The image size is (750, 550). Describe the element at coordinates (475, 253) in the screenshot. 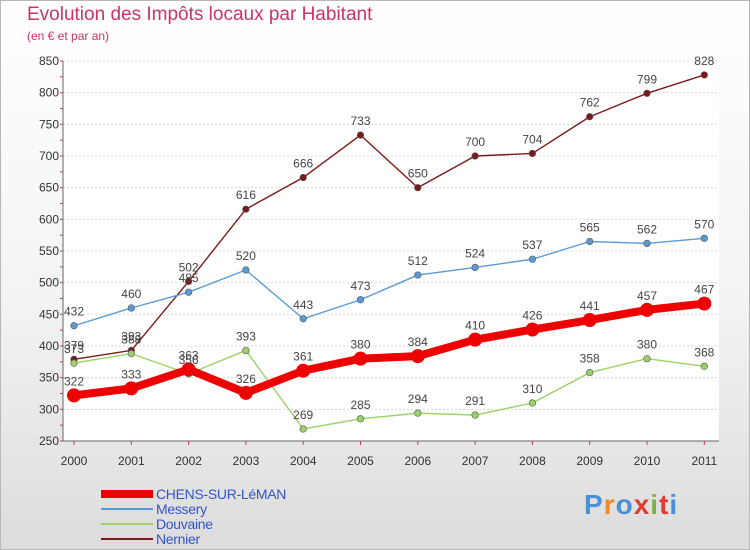

I see `data-label: 524` at that location.